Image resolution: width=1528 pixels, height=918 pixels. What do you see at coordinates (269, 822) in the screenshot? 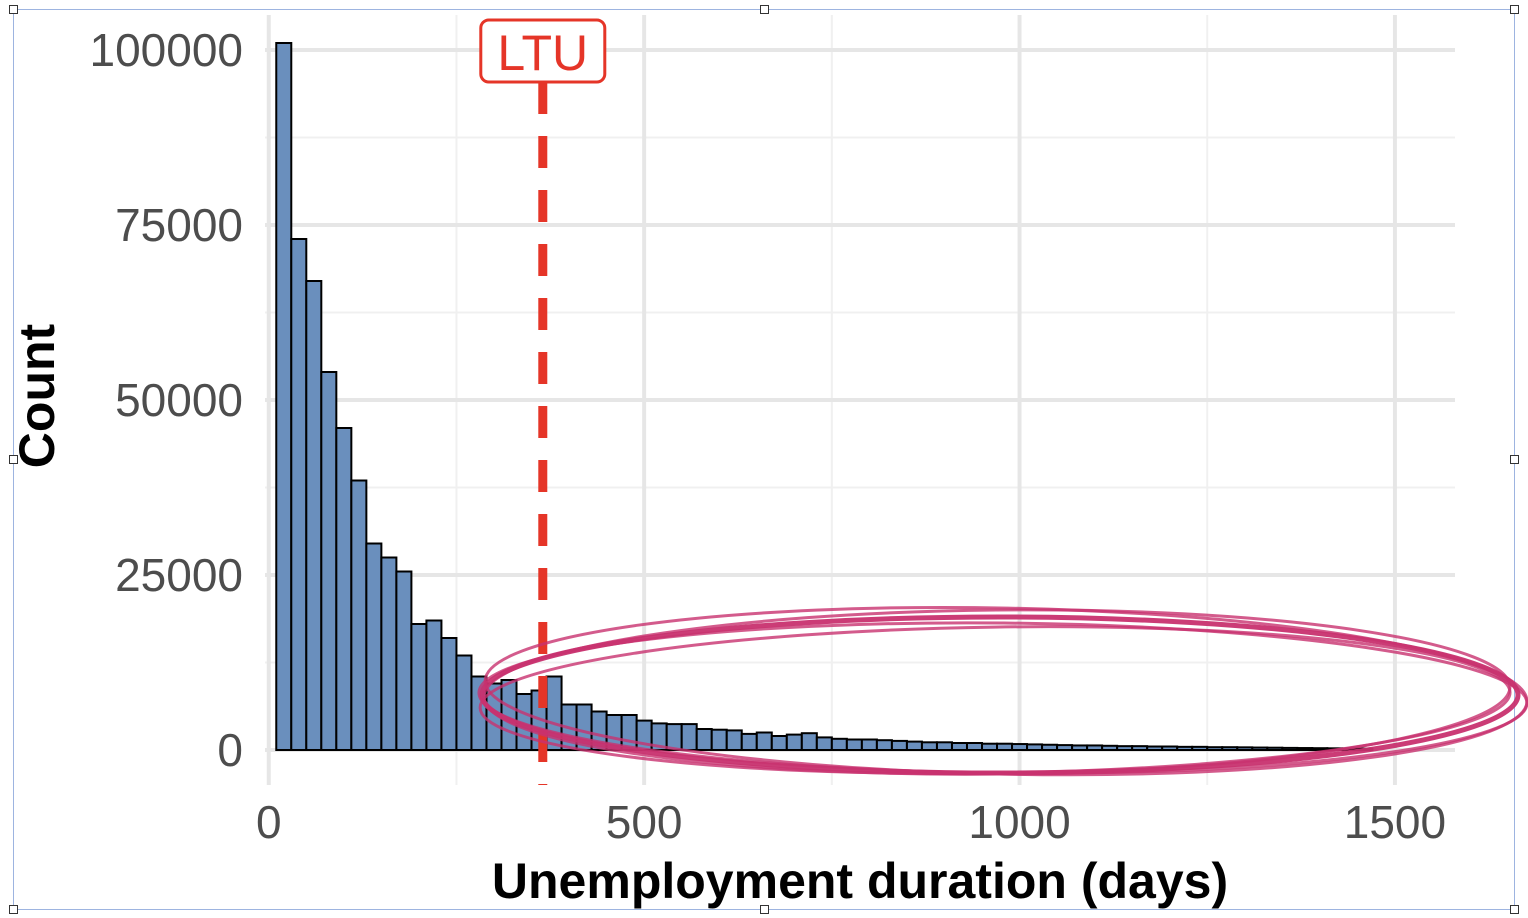
I see `x-tick-label: 0` at bounding box center [269, 822].